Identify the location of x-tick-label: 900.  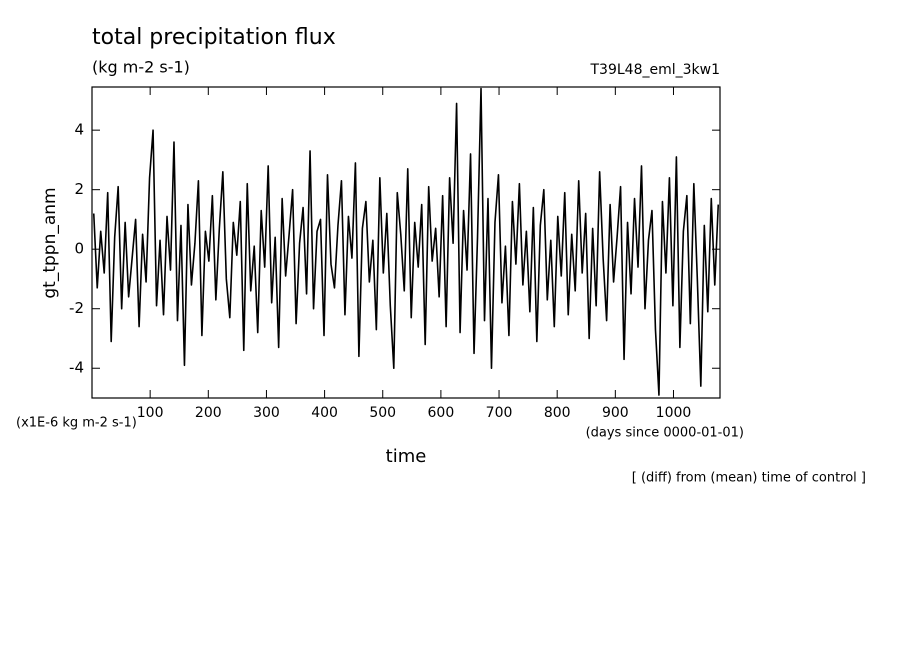
(615, 413).